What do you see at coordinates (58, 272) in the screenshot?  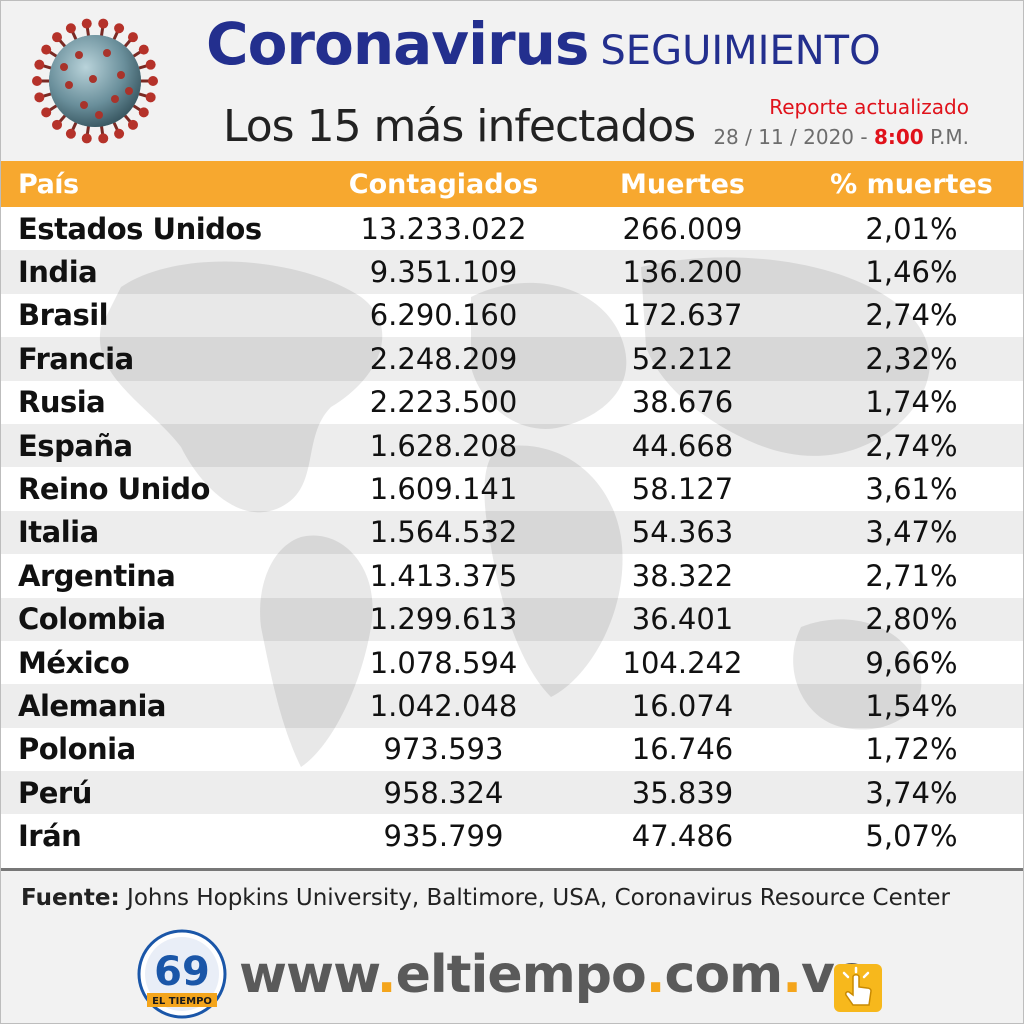 I see `cell-country: India` at bounding box center [58, 272].